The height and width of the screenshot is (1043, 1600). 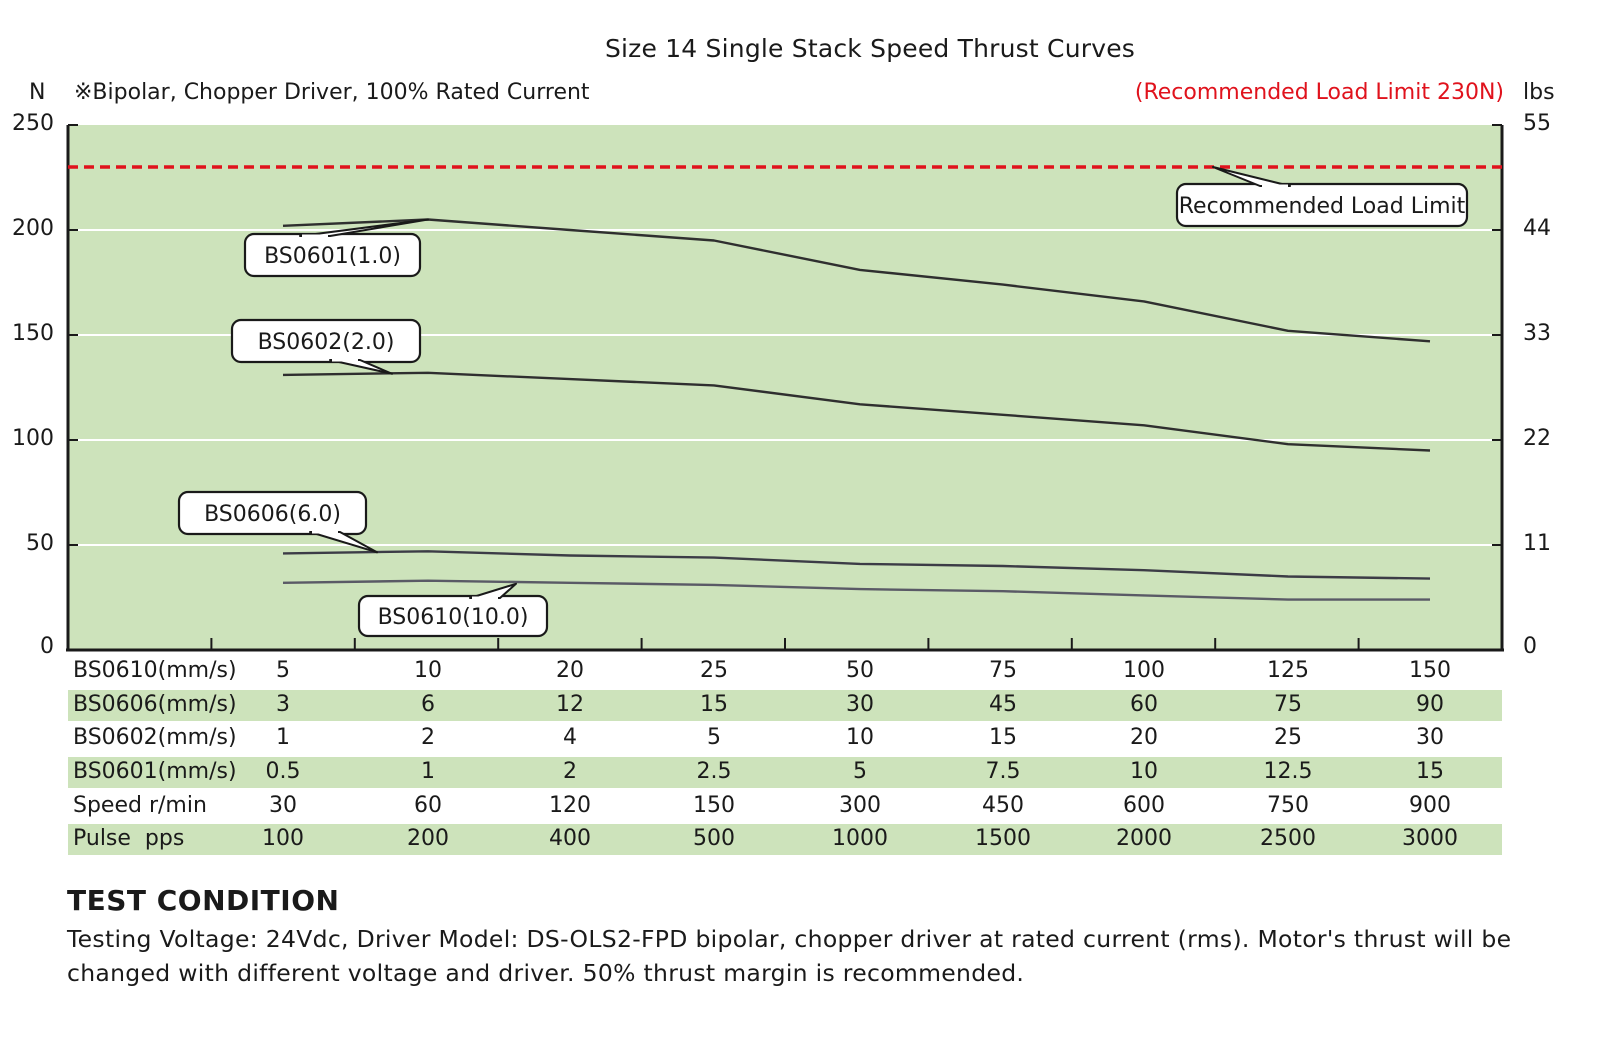 I want to click on right-tick-label: 0, so click(x=1530, y=646).